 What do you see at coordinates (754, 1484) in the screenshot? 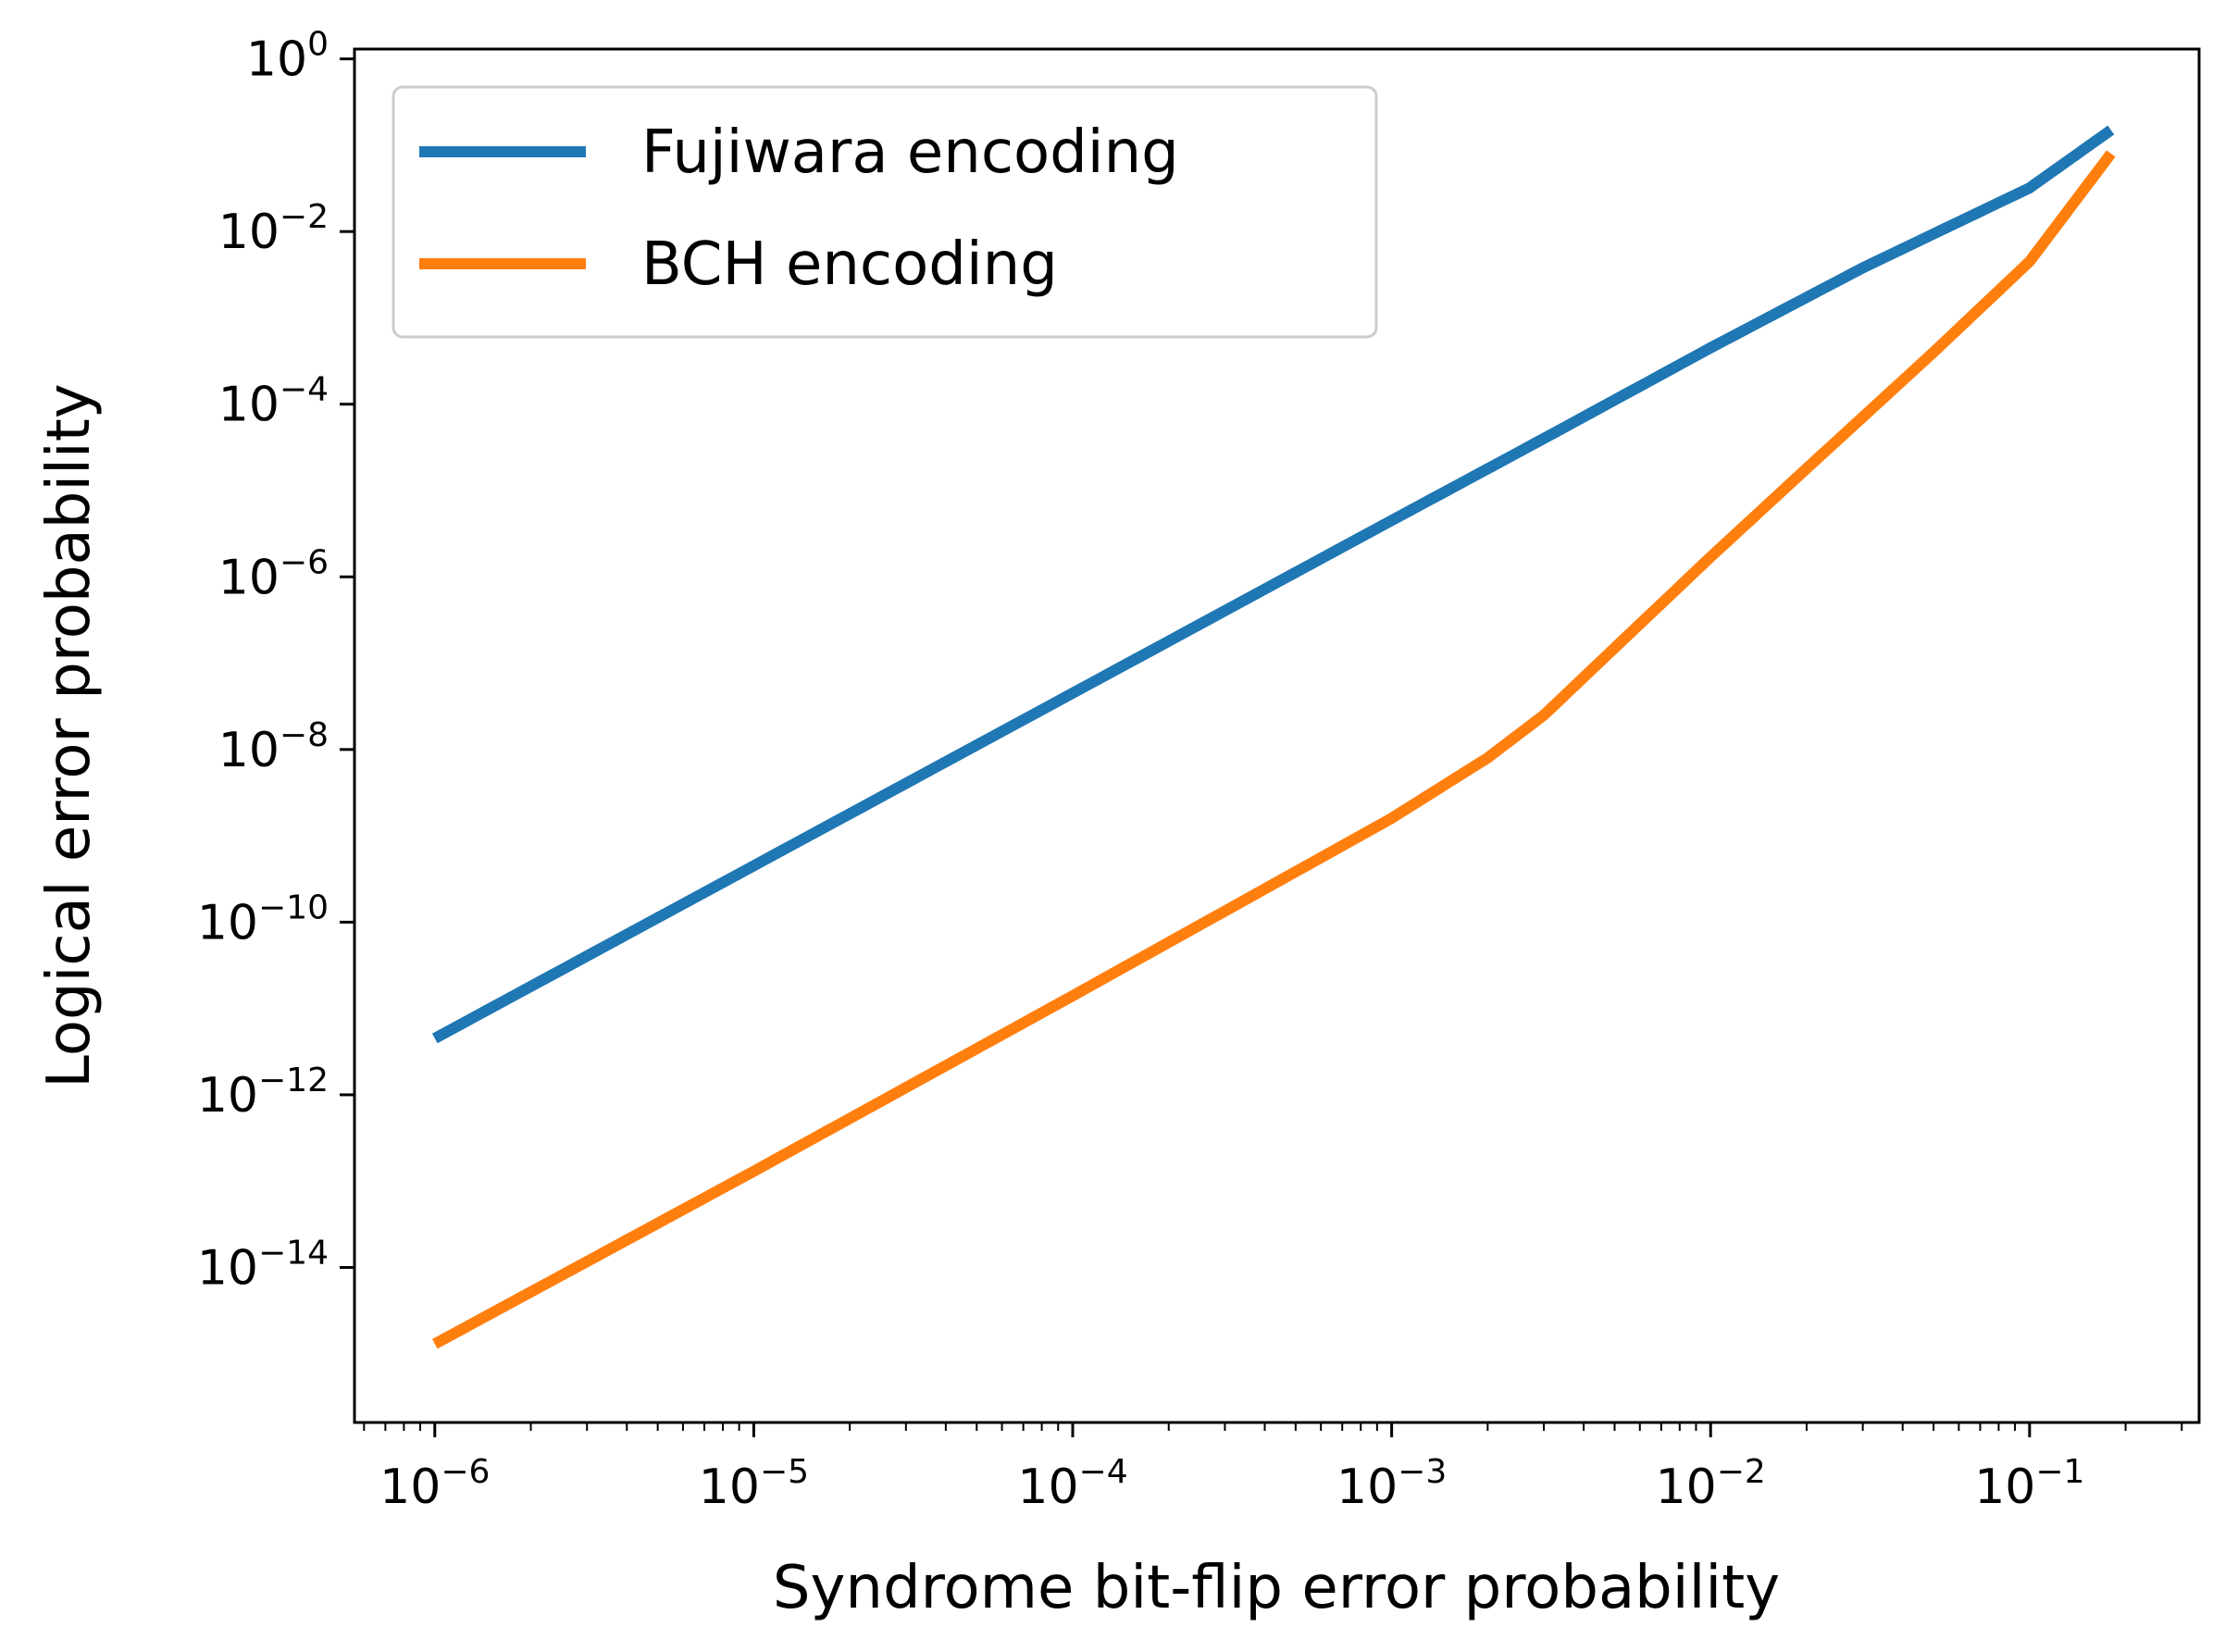
I see `x-tick-label: 10⁻⁵` at bounding box center [754, 1484].